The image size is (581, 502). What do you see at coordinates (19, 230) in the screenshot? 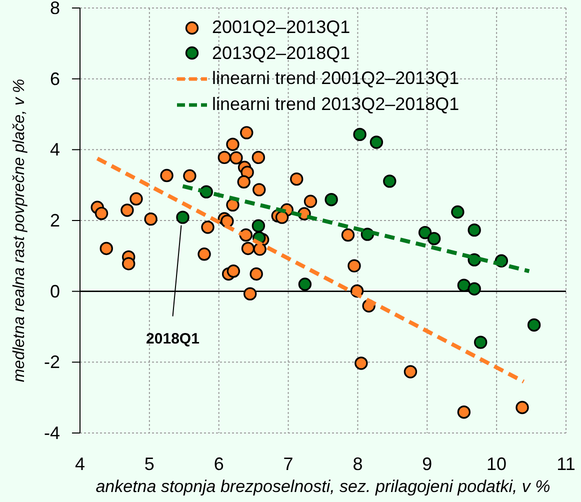
I see `y-axis-title: medletna realna rast povprečne plače, v %` at bounding box center [19, 230].